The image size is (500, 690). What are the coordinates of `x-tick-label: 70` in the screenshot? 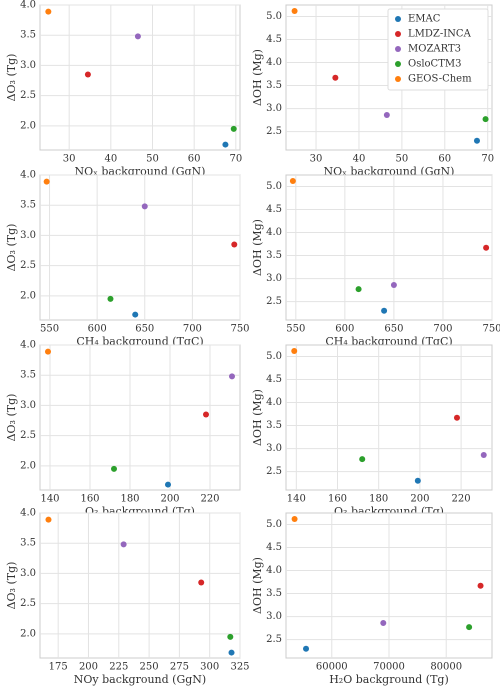 It's located at (487, 159).